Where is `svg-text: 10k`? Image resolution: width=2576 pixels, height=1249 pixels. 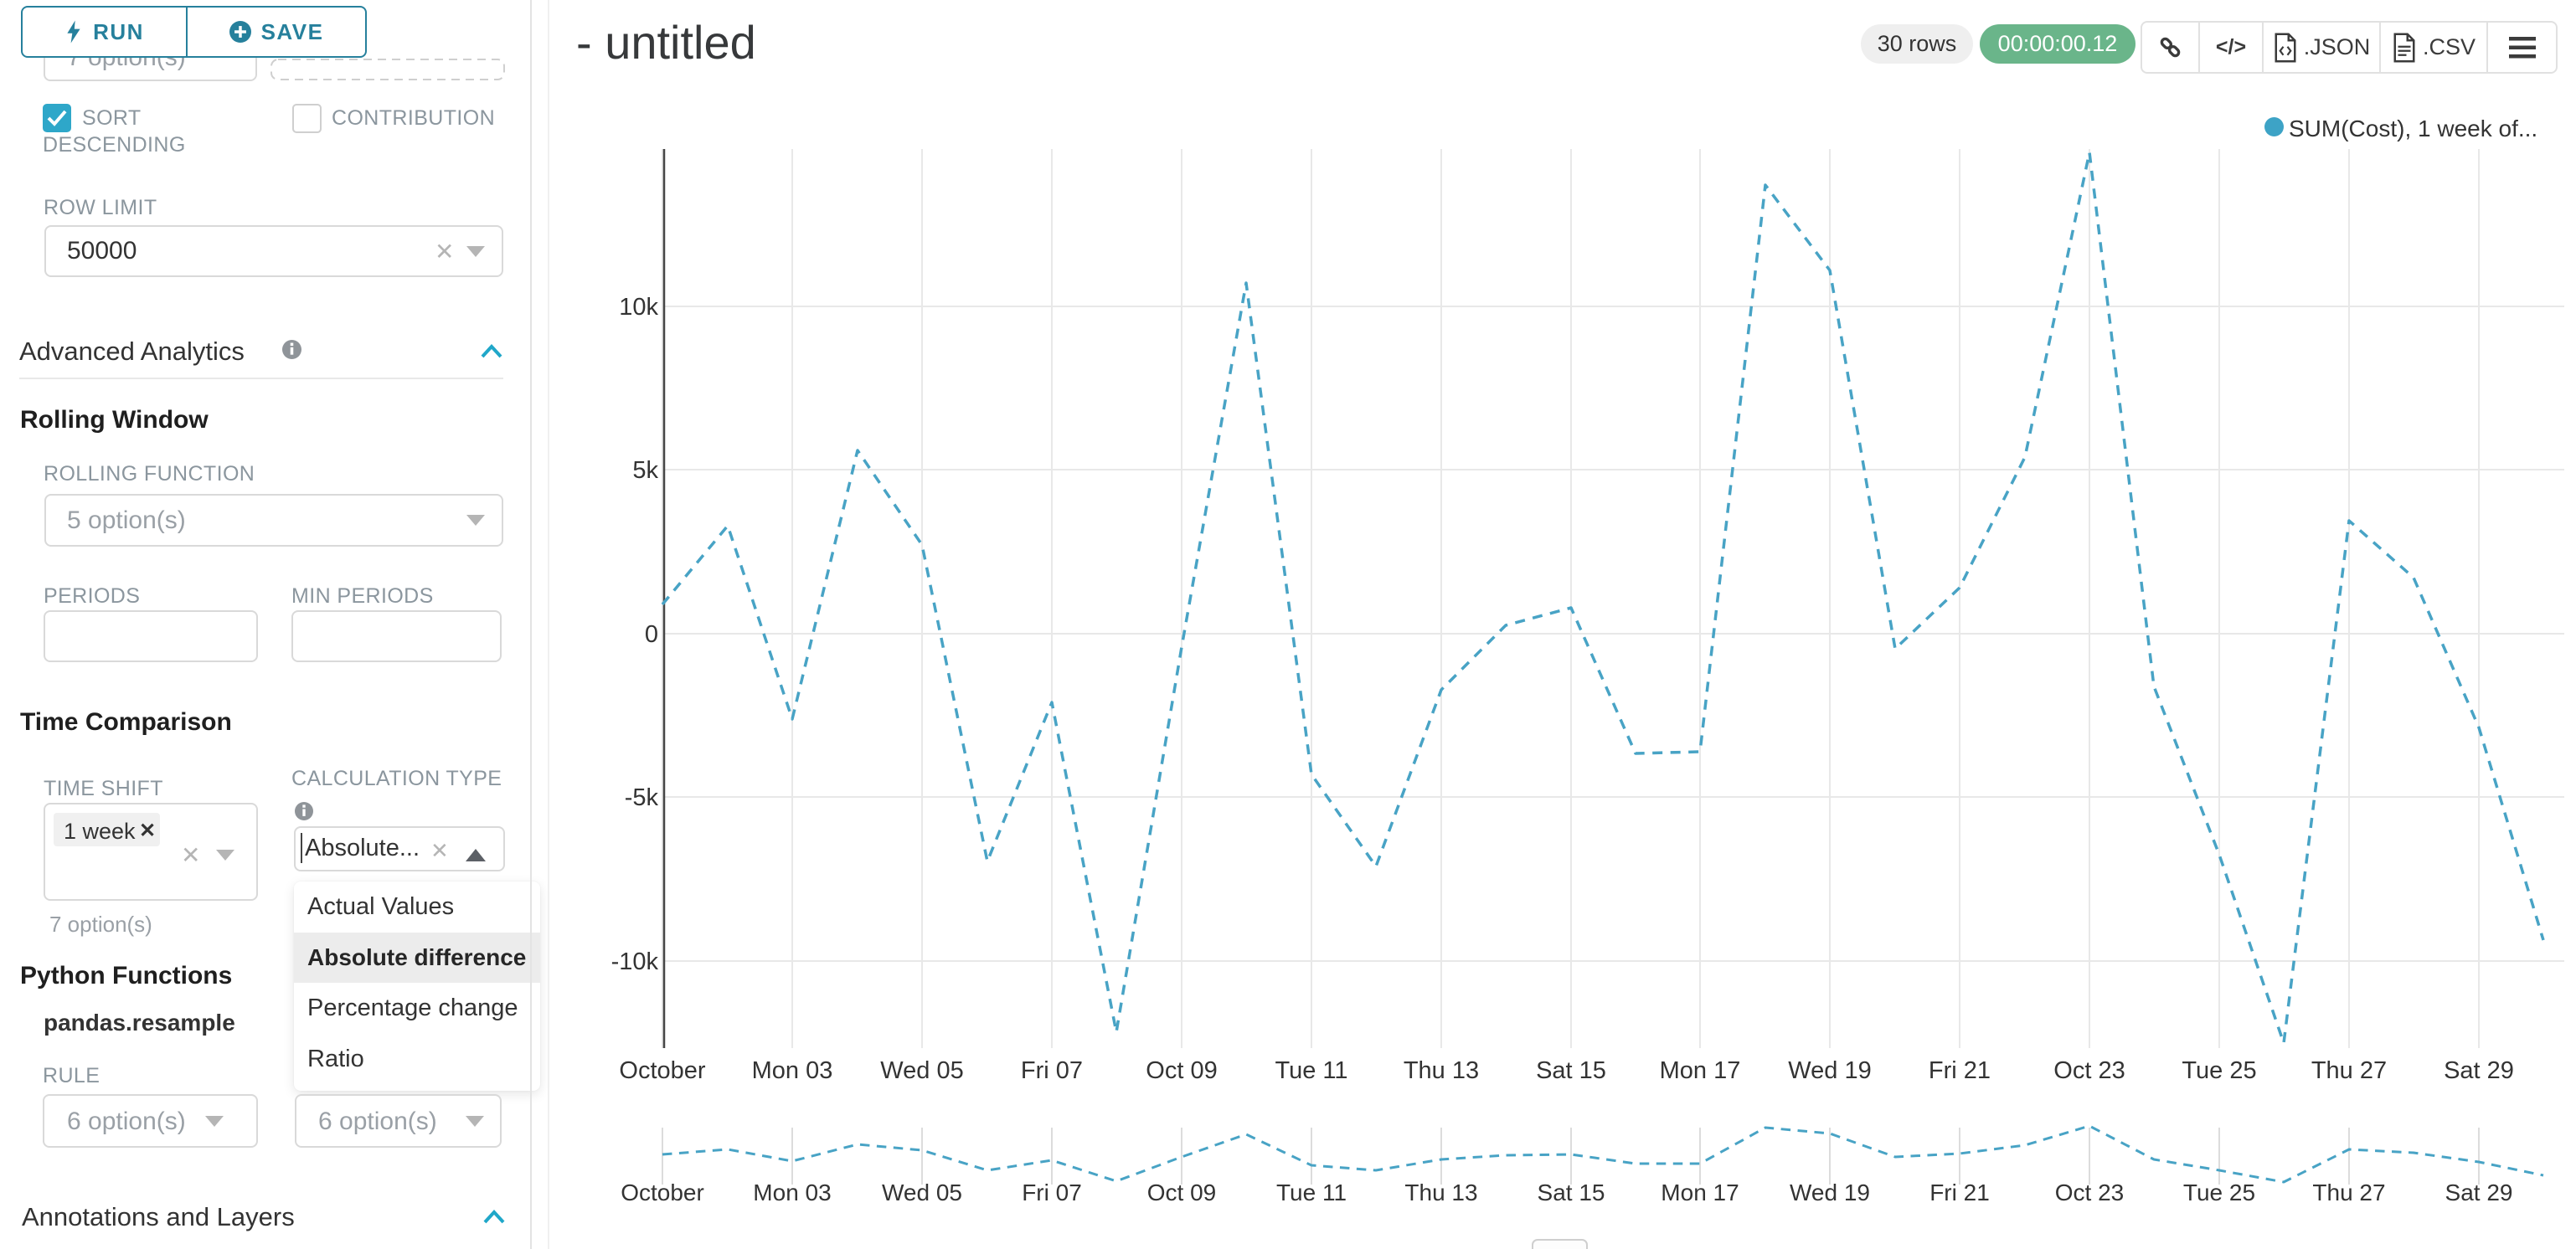
svg-text: 10k is located at coordinates (638, 307).